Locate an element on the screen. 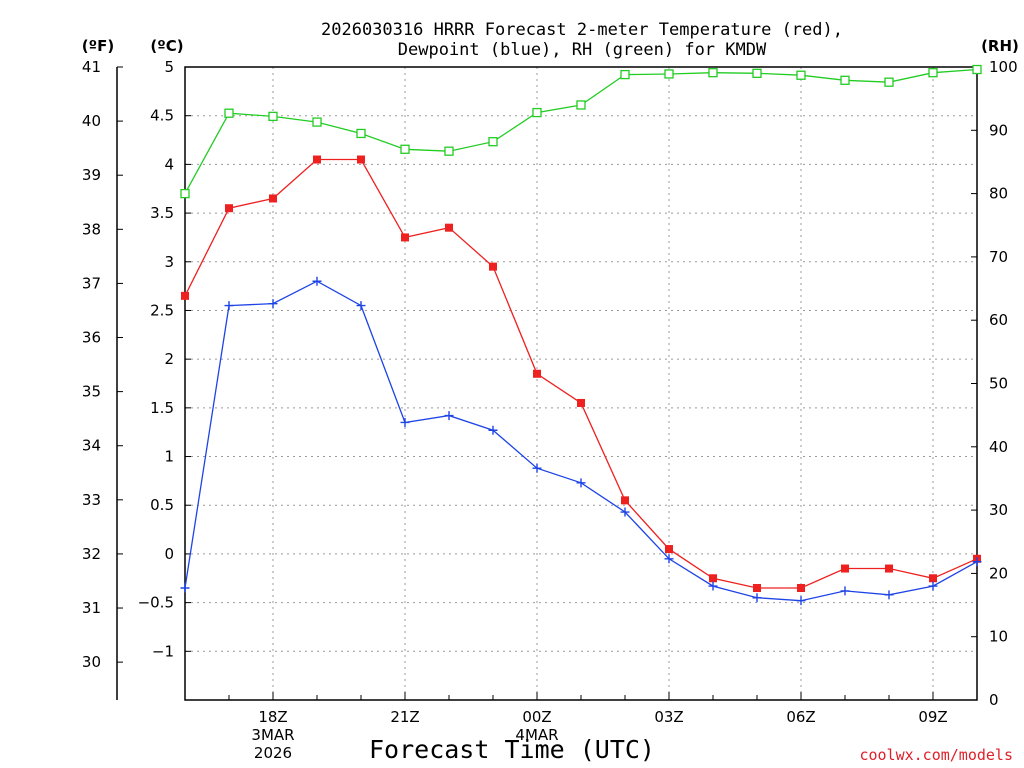  series-line-rh is located at coordinates (581, 131).